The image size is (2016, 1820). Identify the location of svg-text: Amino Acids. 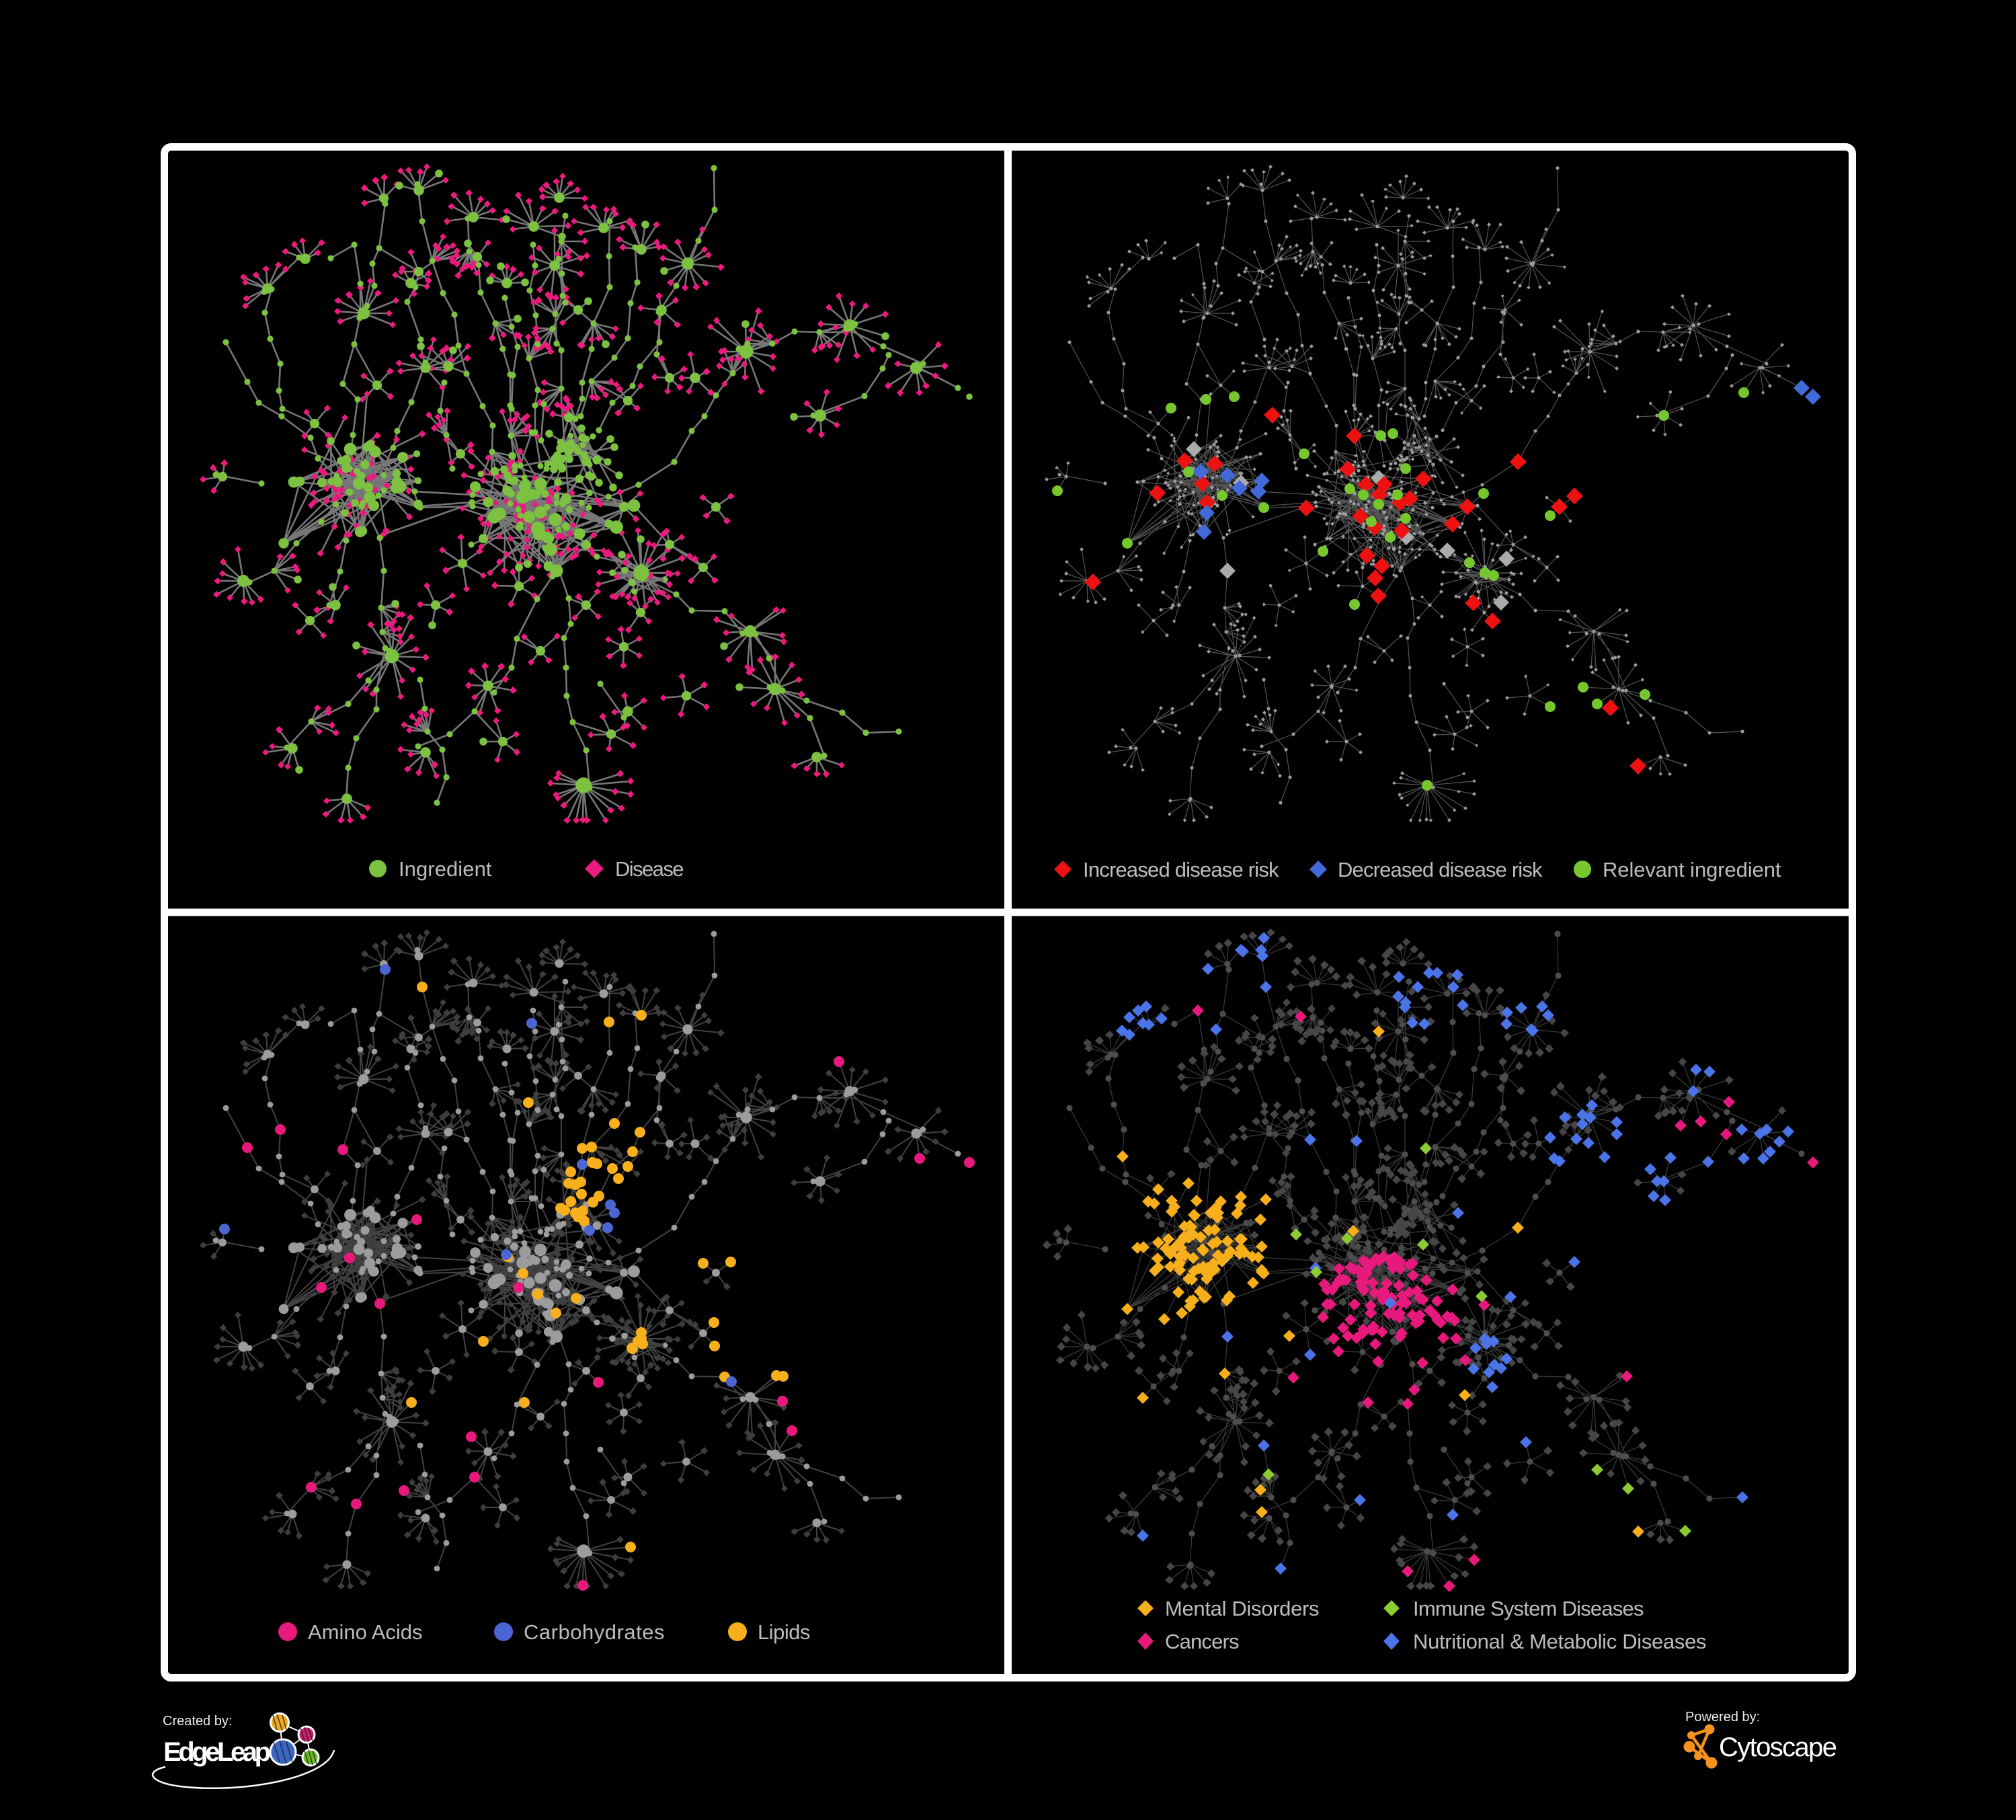
(365, 1632).